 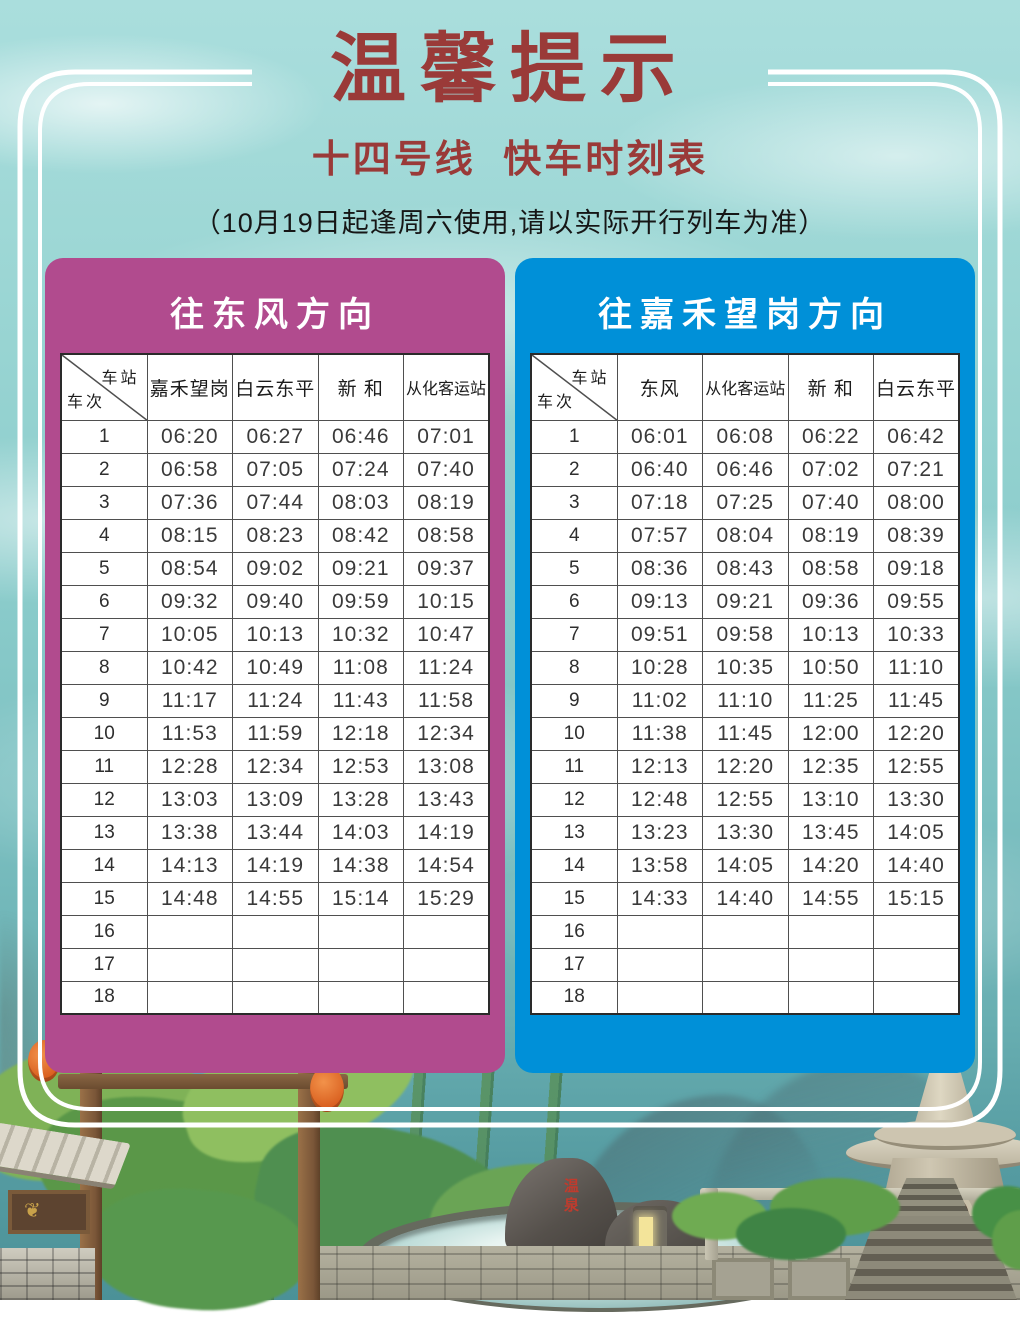 What do you see at coordinates (275, 502) in the screenshot?
I see `time-cell: 07:44` at bounding box center [275, 502].